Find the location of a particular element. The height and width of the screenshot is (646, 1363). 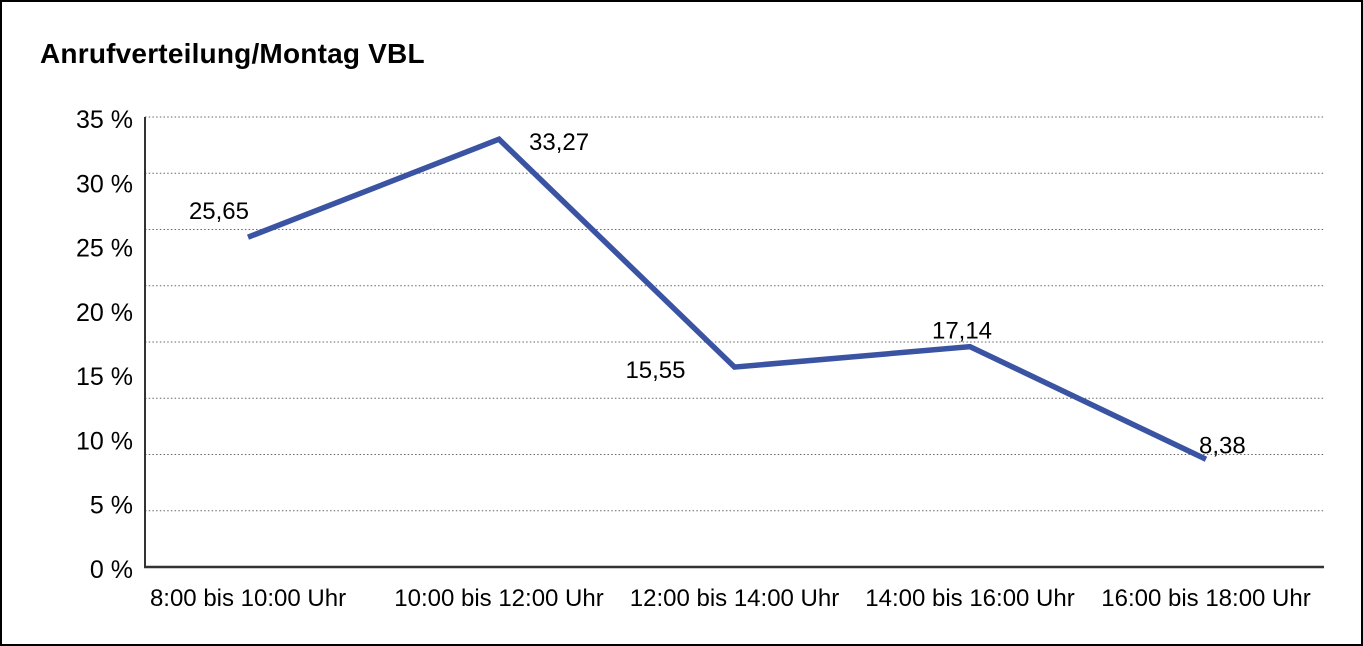

y-tick-label: 0 % is located at coordinates (111, 570).